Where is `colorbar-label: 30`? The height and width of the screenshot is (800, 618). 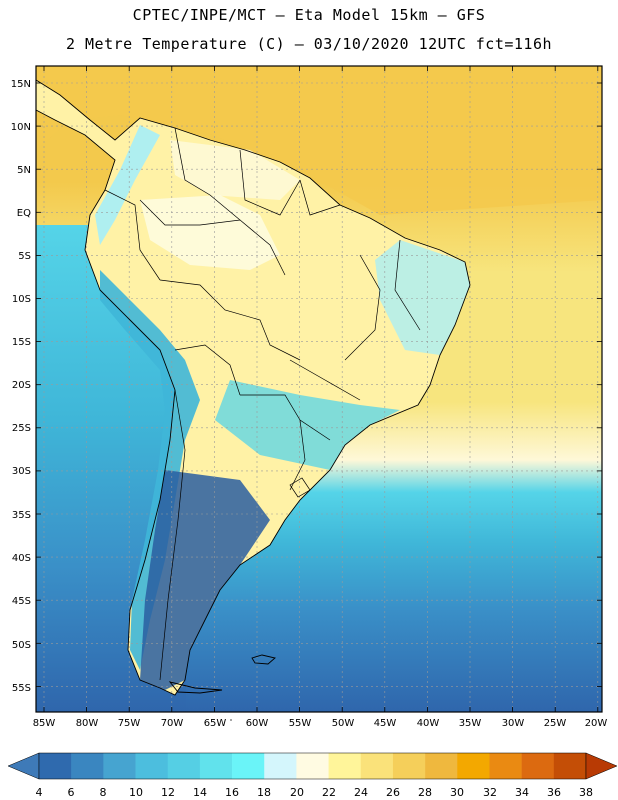 colorbar-label: 30 is located at coordinates (457, 792).